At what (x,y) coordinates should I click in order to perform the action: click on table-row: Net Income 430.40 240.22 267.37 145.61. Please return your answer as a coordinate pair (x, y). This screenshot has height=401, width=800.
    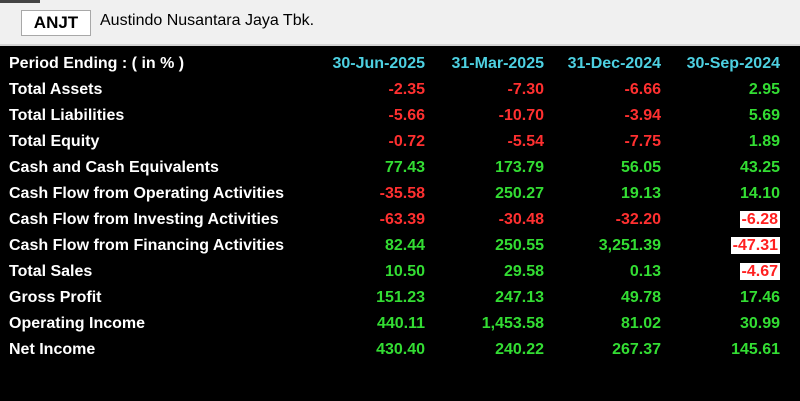
    Looking at the image, I should click on (400, 350).